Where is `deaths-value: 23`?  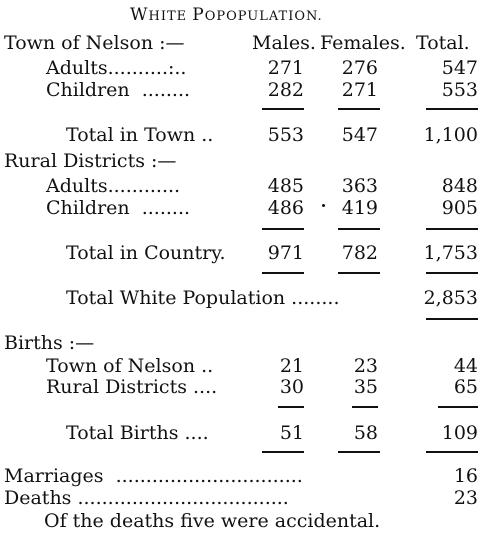
deaths-value: 23 is located at coordinates (465, 498).